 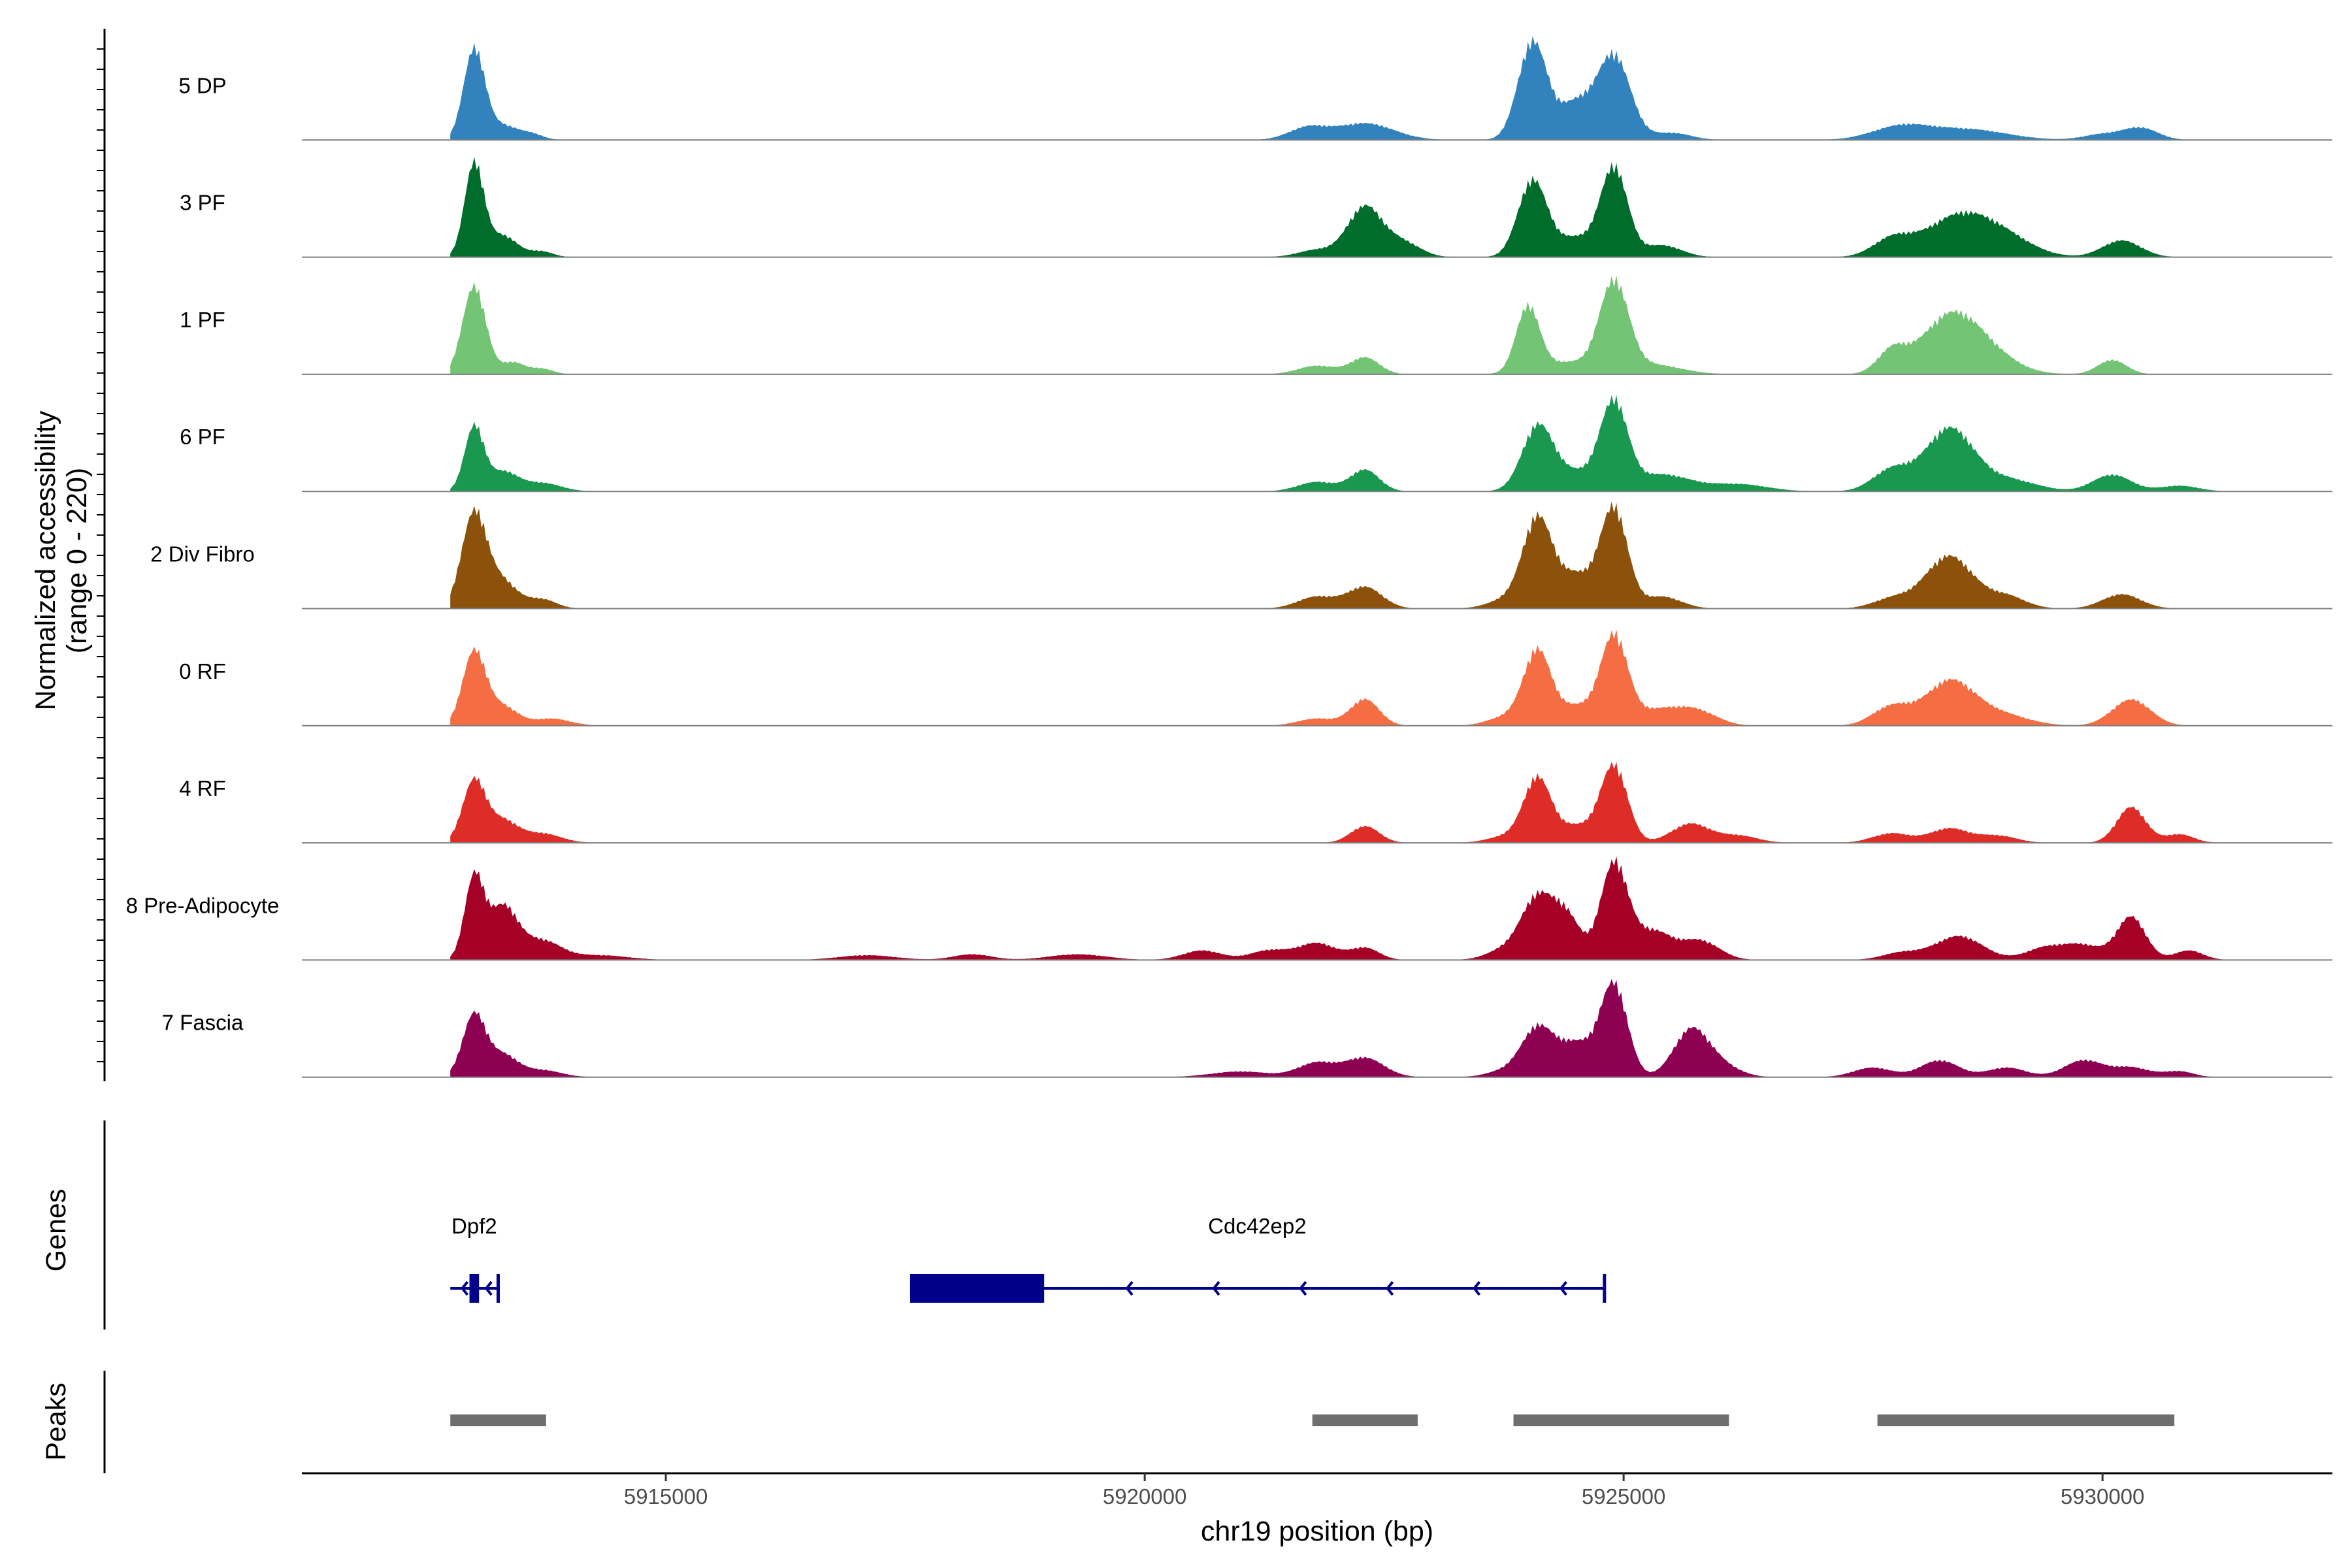 What do you see at coordinates (202, 554) in the screenshot?
I see `track-label: 2 Div Fibro` at bounding box center [202, 554].